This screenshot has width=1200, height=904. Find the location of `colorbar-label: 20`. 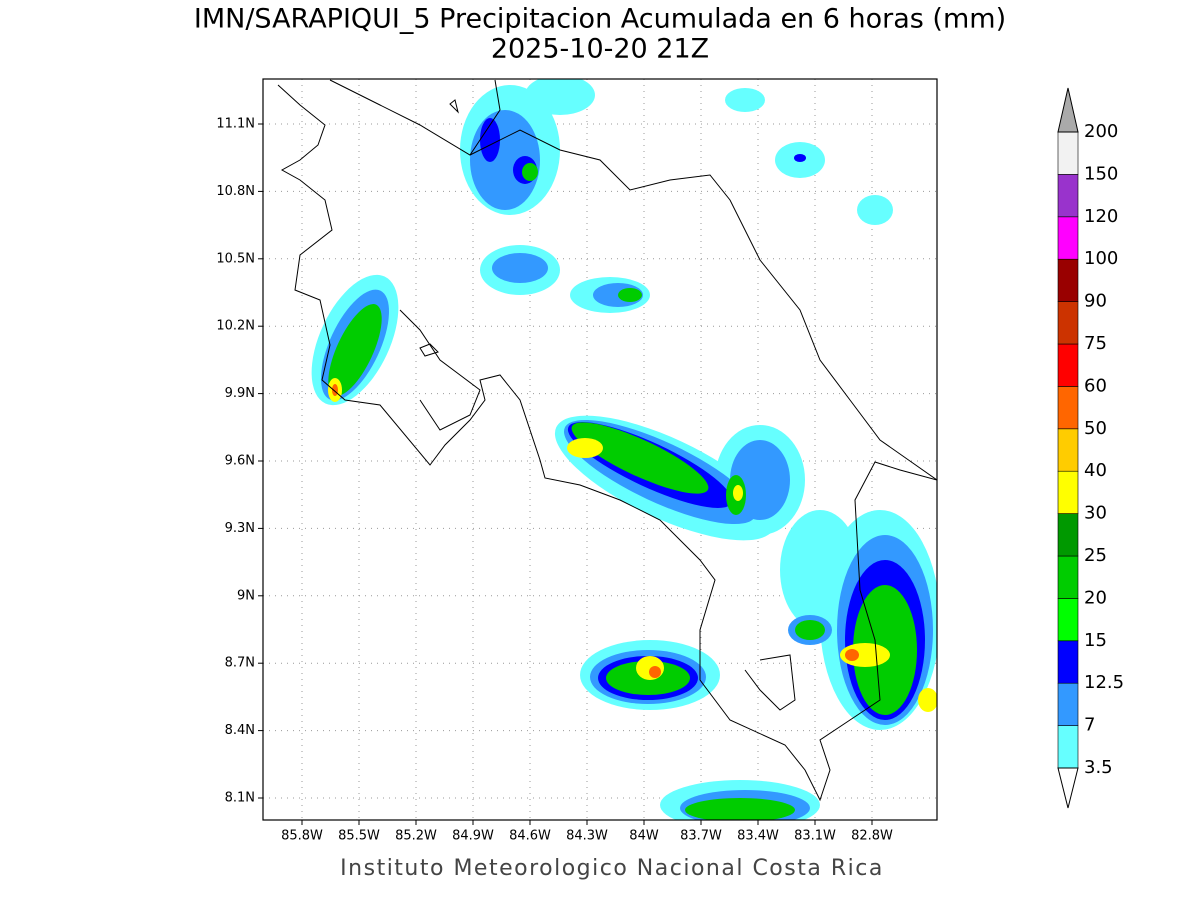

colorbar-label: 20 is located at coordinates (1095, 597).